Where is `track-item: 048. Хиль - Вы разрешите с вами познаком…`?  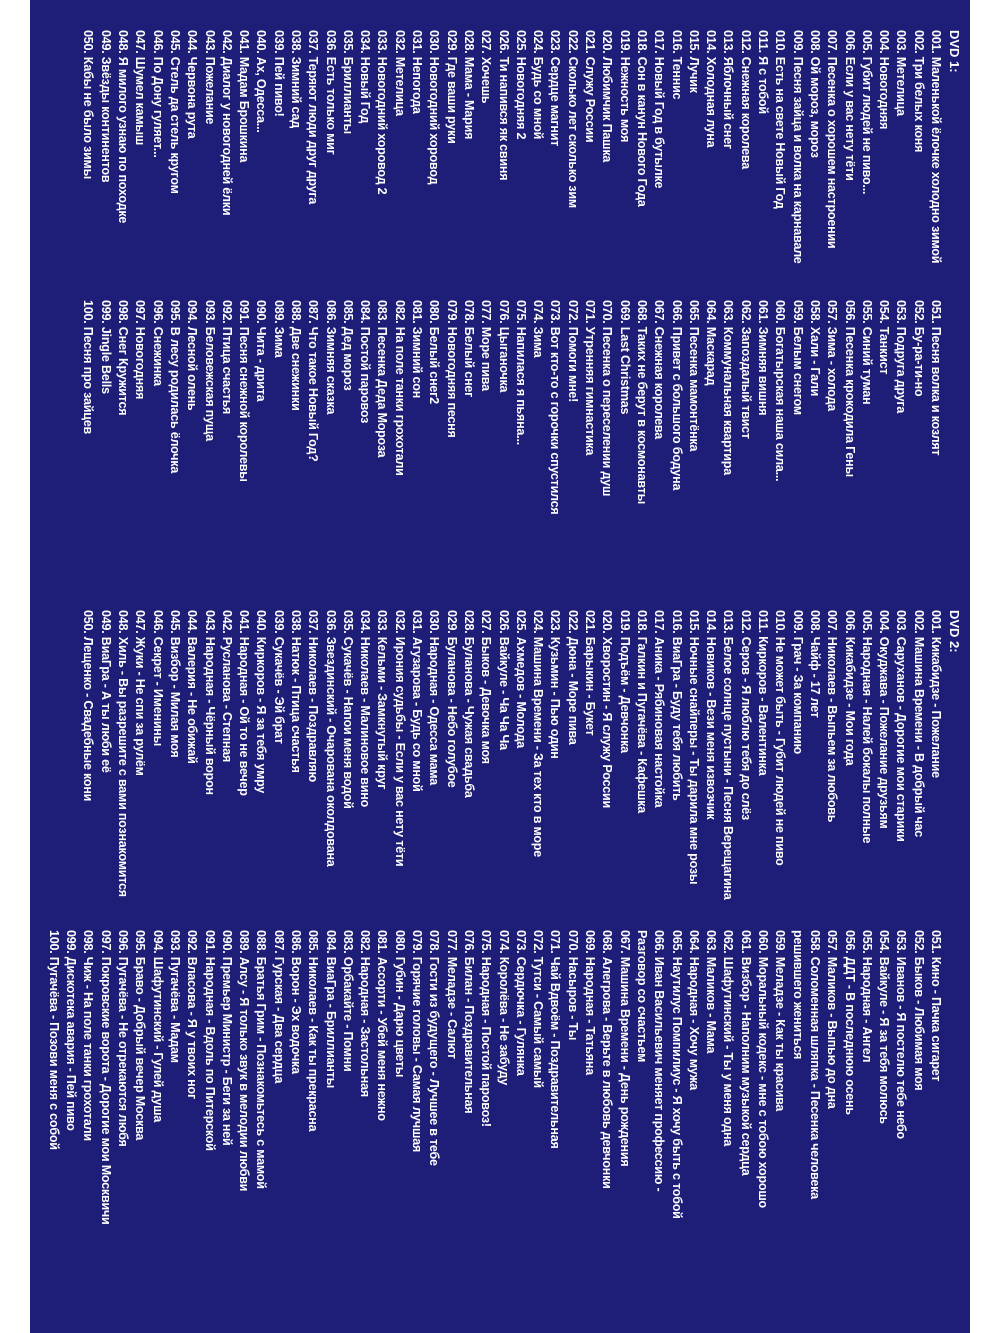
track-item: 048. Хиль - Вы разрешите с вами познаком… is located at coordinates (123, 753).